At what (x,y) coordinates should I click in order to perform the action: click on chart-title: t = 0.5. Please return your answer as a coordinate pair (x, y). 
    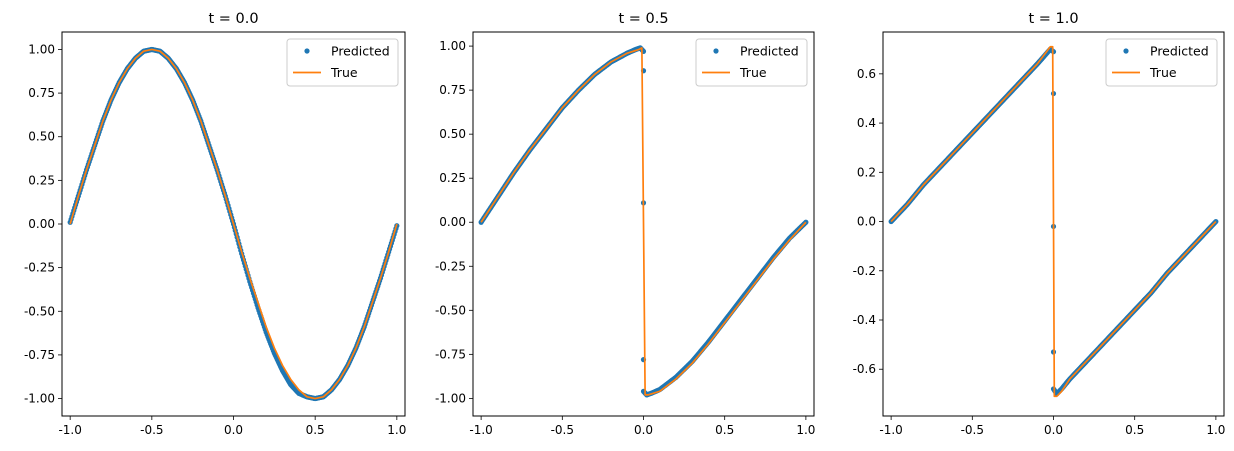
    Looking at the image, I should click on (643, 19).